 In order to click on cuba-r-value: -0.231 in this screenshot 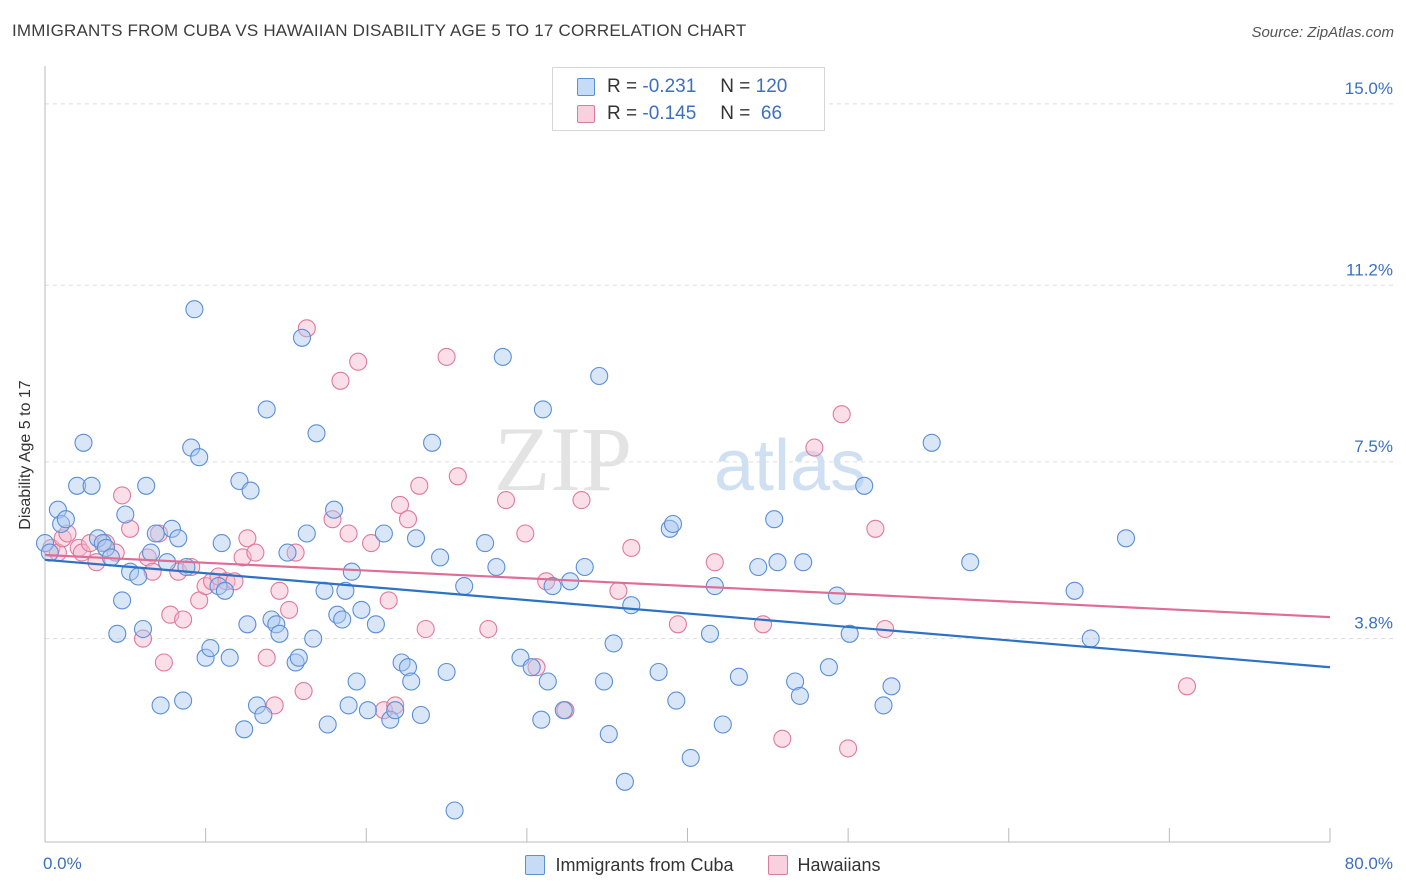, I will do `click(669, 86)`.